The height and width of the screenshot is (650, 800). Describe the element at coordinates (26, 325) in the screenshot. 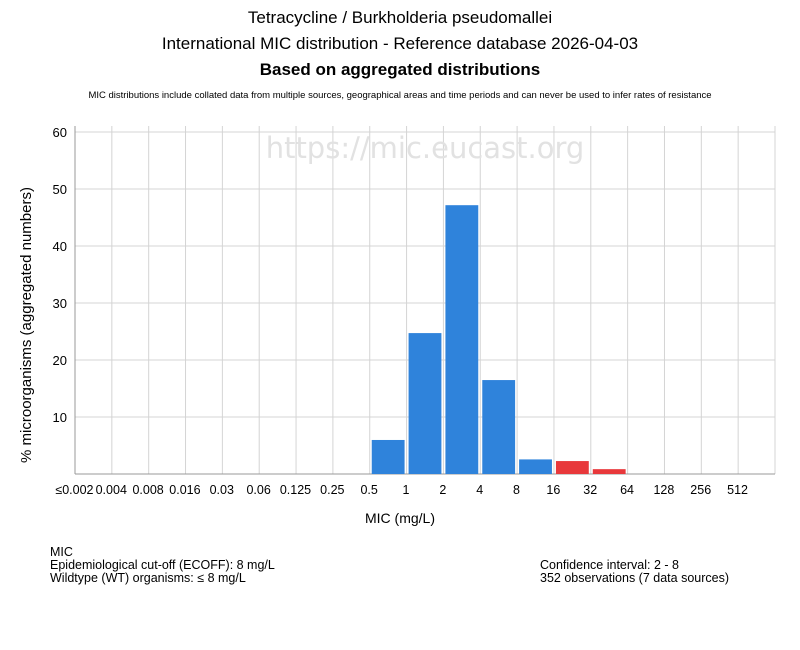

I see `y-axis-label: % microorganisms (aggregated numbers)` at that location.